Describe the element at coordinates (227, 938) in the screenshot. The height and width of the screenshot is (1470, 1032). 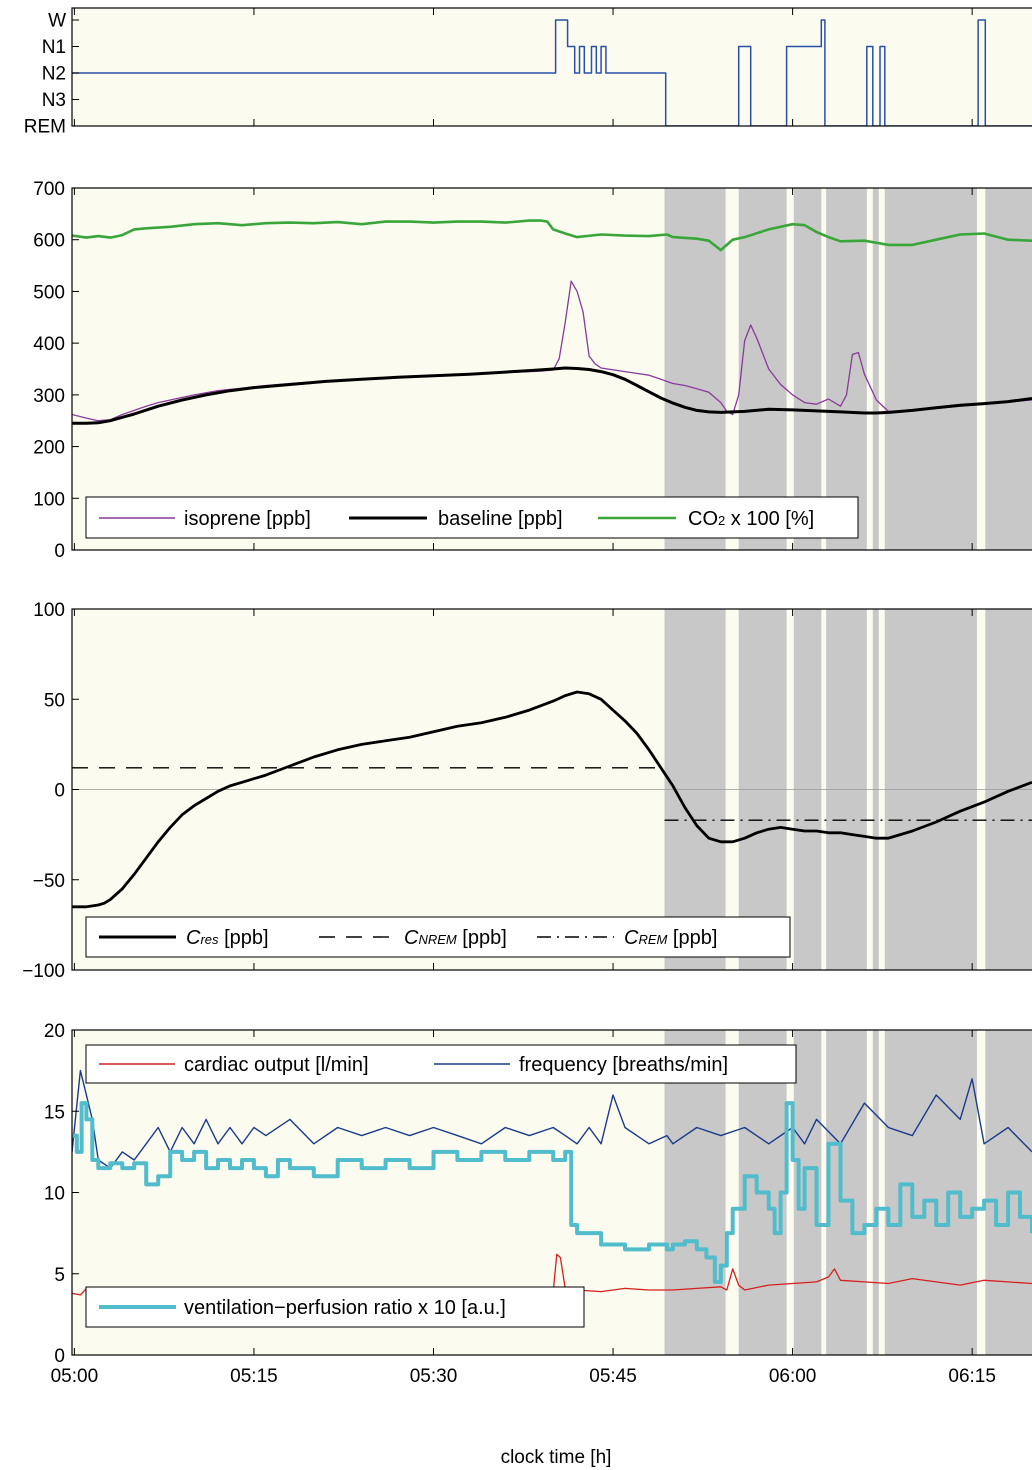
I see `legend-label-cres: Cres [ppb]` at that location.